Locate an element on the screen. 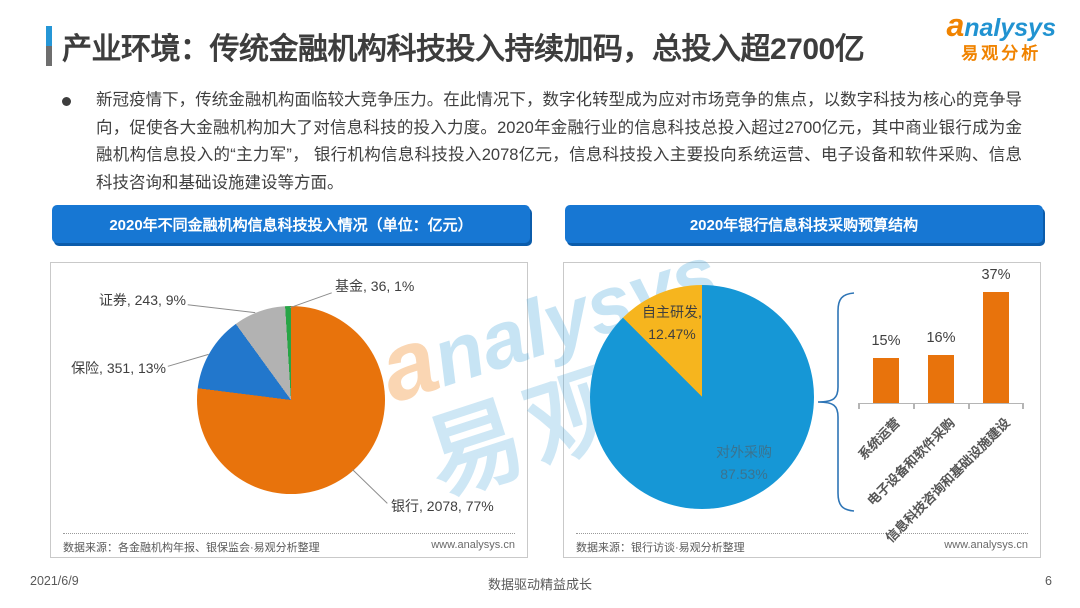 The image size is (1080, 608). right-data-source: 数据来源：银行访谈·易观分析整理 is located at coordinates (660, 548).